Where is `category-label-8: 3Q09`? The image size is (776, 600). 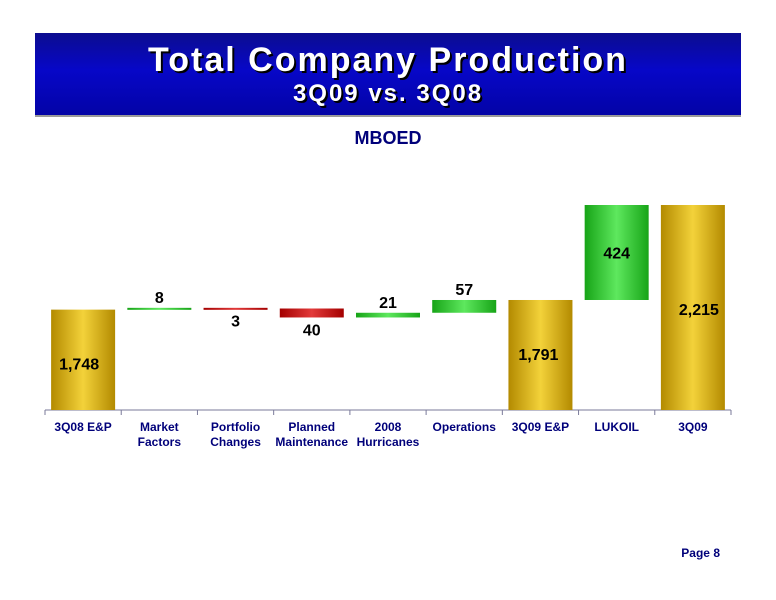 category-label-8: 3Q09 is located at coordinates (693, 427).